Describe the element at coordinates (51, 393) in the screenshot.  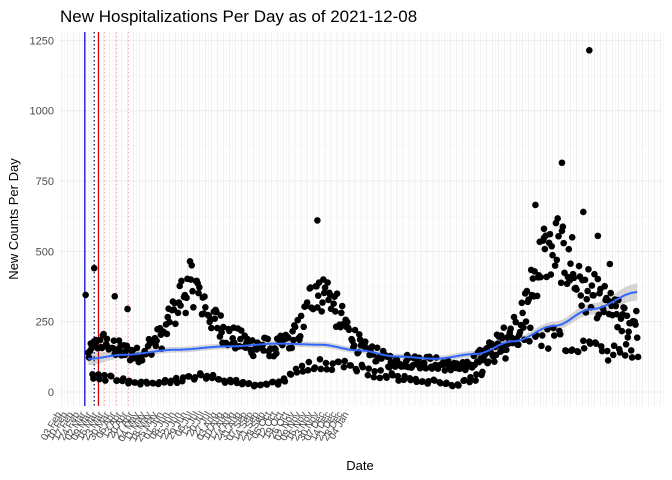
I see `y-tick-label: 0` at that location.